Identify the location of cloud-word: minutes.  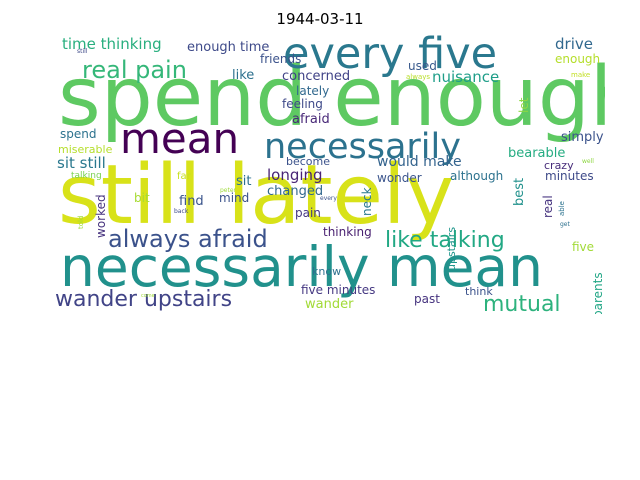
(569, 176).